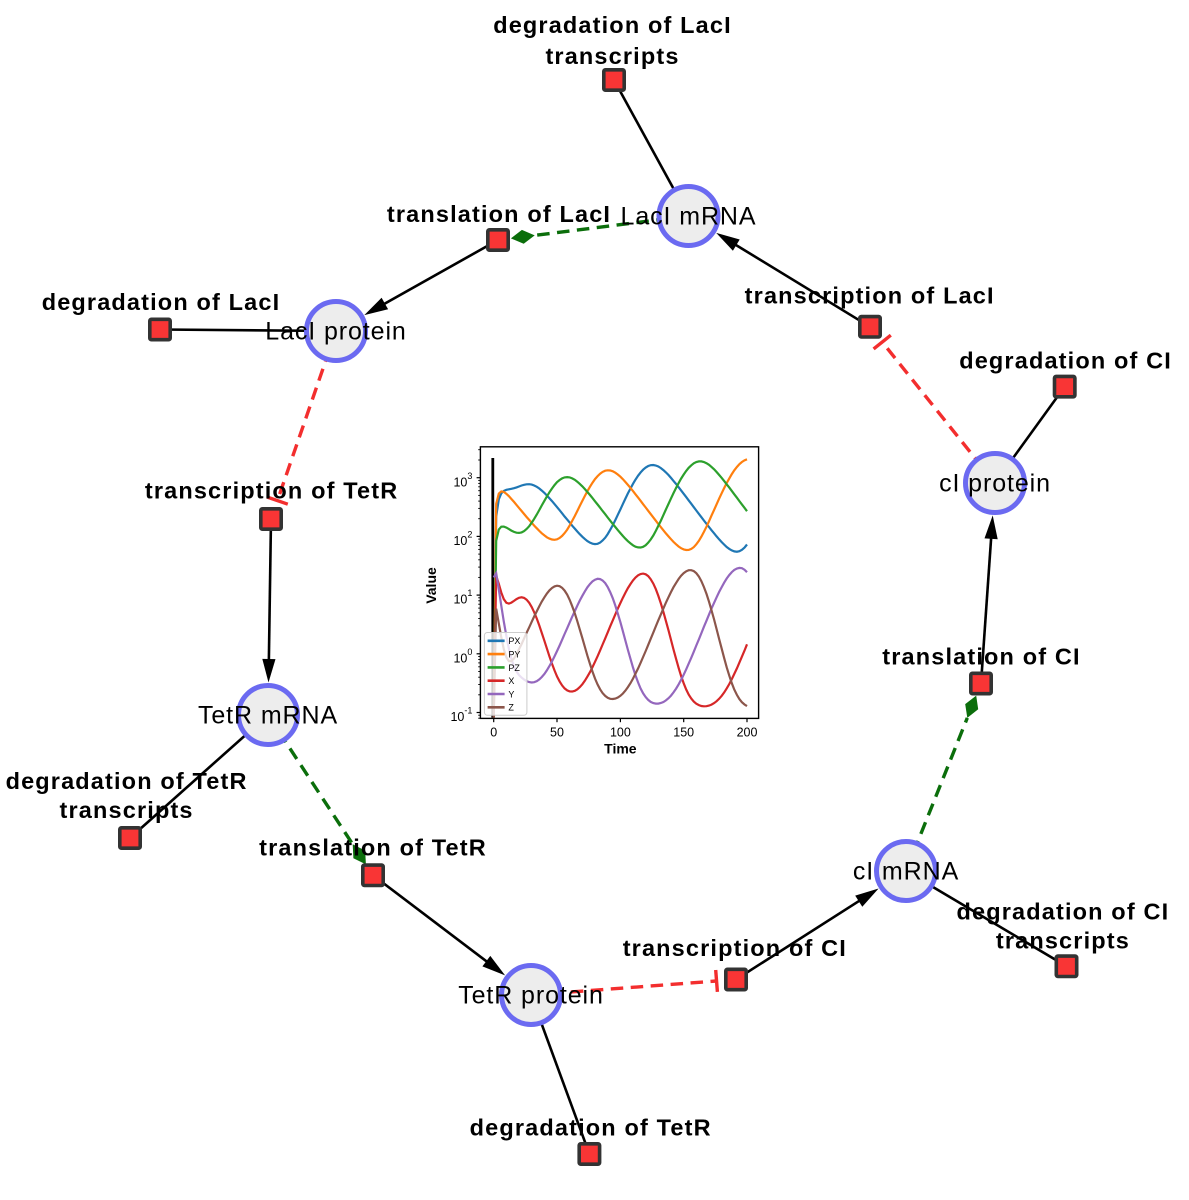  I want to click on svg-text: Time, so click(620, 749).